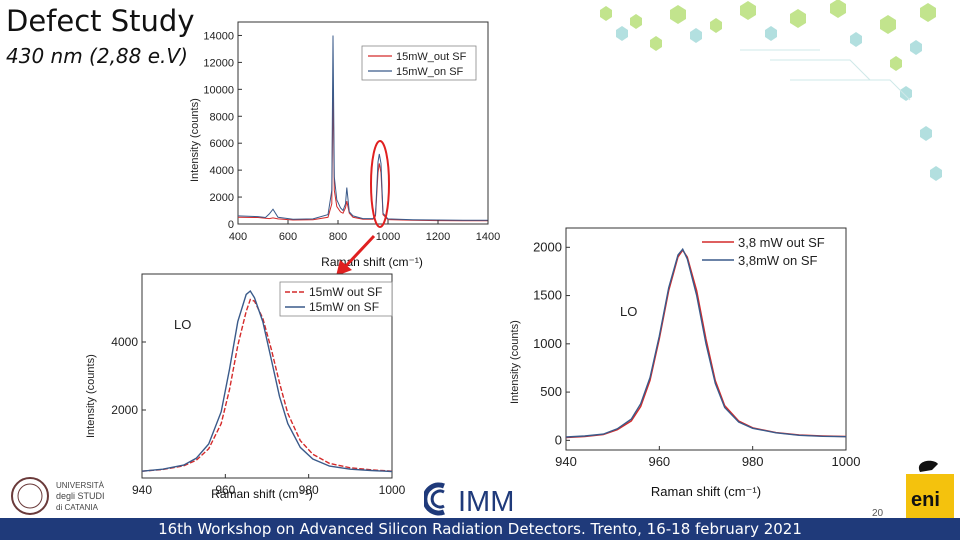  I want to click on eni-text: eni, so click(925, 500).